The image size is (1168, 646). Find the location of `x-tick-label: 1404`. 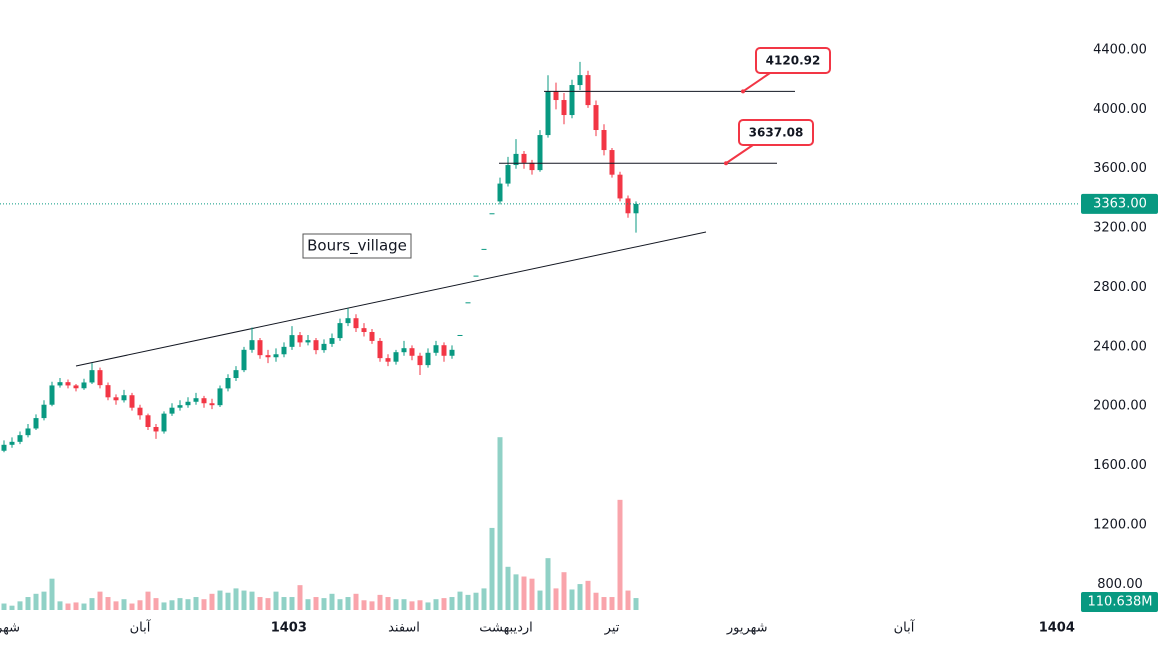

x-tick-label: 1404 is located at coordinates (1057, 628).